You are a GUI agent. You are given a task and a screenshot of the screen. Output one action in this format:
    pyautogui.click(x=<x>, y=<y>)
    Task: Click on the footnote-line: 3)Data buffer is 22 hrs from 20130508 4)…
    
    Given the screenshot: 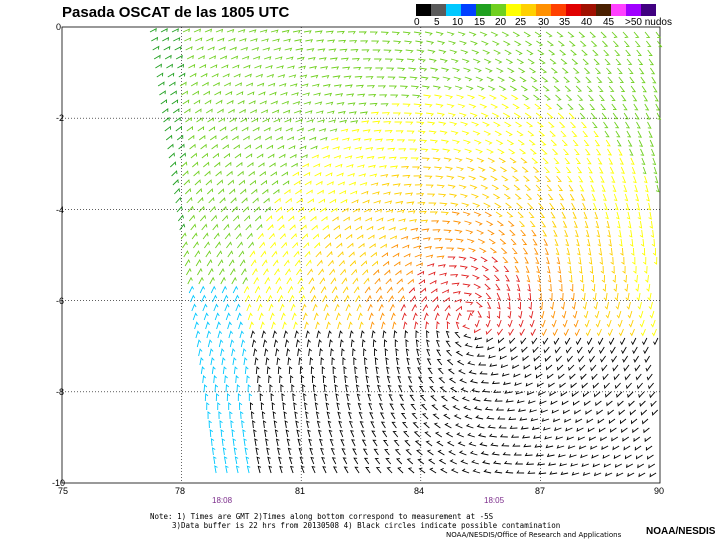 What is the action you would take?
    pyautogui.click(x=366, y=525)
    